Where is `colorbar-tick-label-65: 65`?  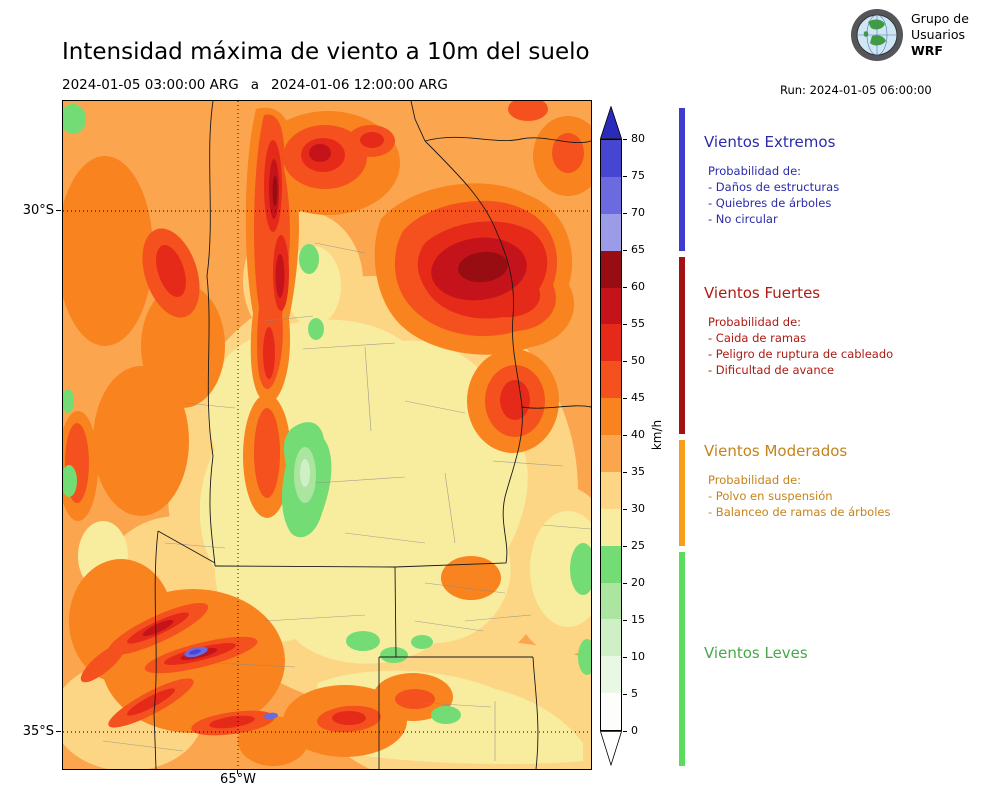 colorbar-tick-label-65: 65 is located at coordinates (638, 249).